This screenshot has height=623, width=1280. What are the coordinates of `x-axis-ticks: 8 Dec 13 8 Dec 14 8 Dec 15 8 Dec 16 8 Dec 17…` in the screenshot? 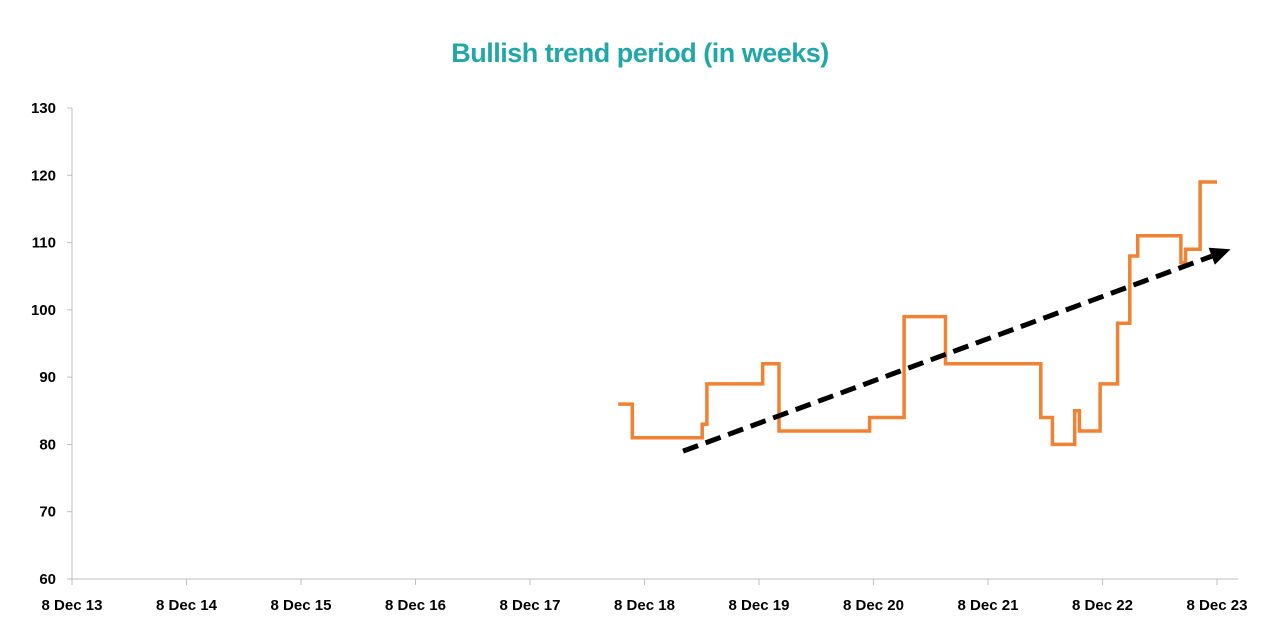 It's located at (645, 596).